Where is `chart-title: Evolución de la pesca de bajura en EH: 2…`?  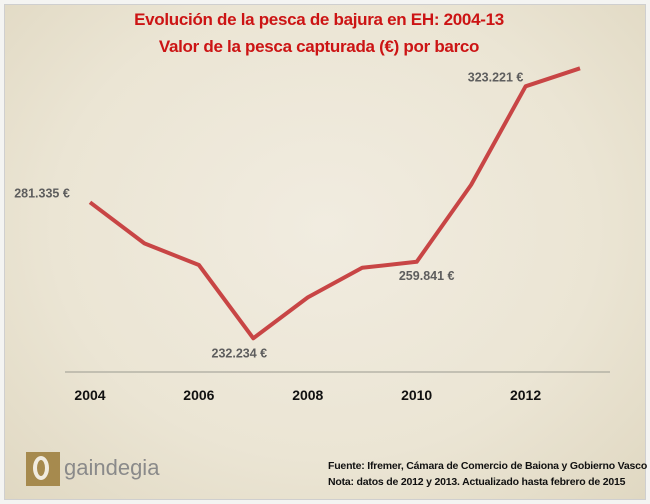
chart-title: Evolución de la pesca de bajura en EH: 2… is located at coordinates (319, 19).